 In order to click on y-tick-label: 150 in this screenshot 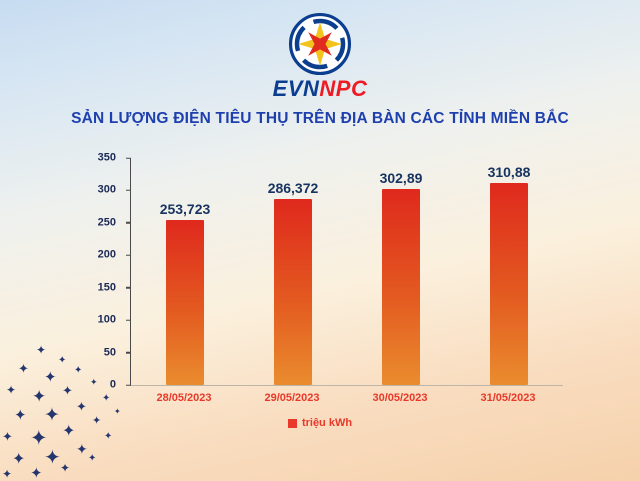, I will do `click(106, 287)`.